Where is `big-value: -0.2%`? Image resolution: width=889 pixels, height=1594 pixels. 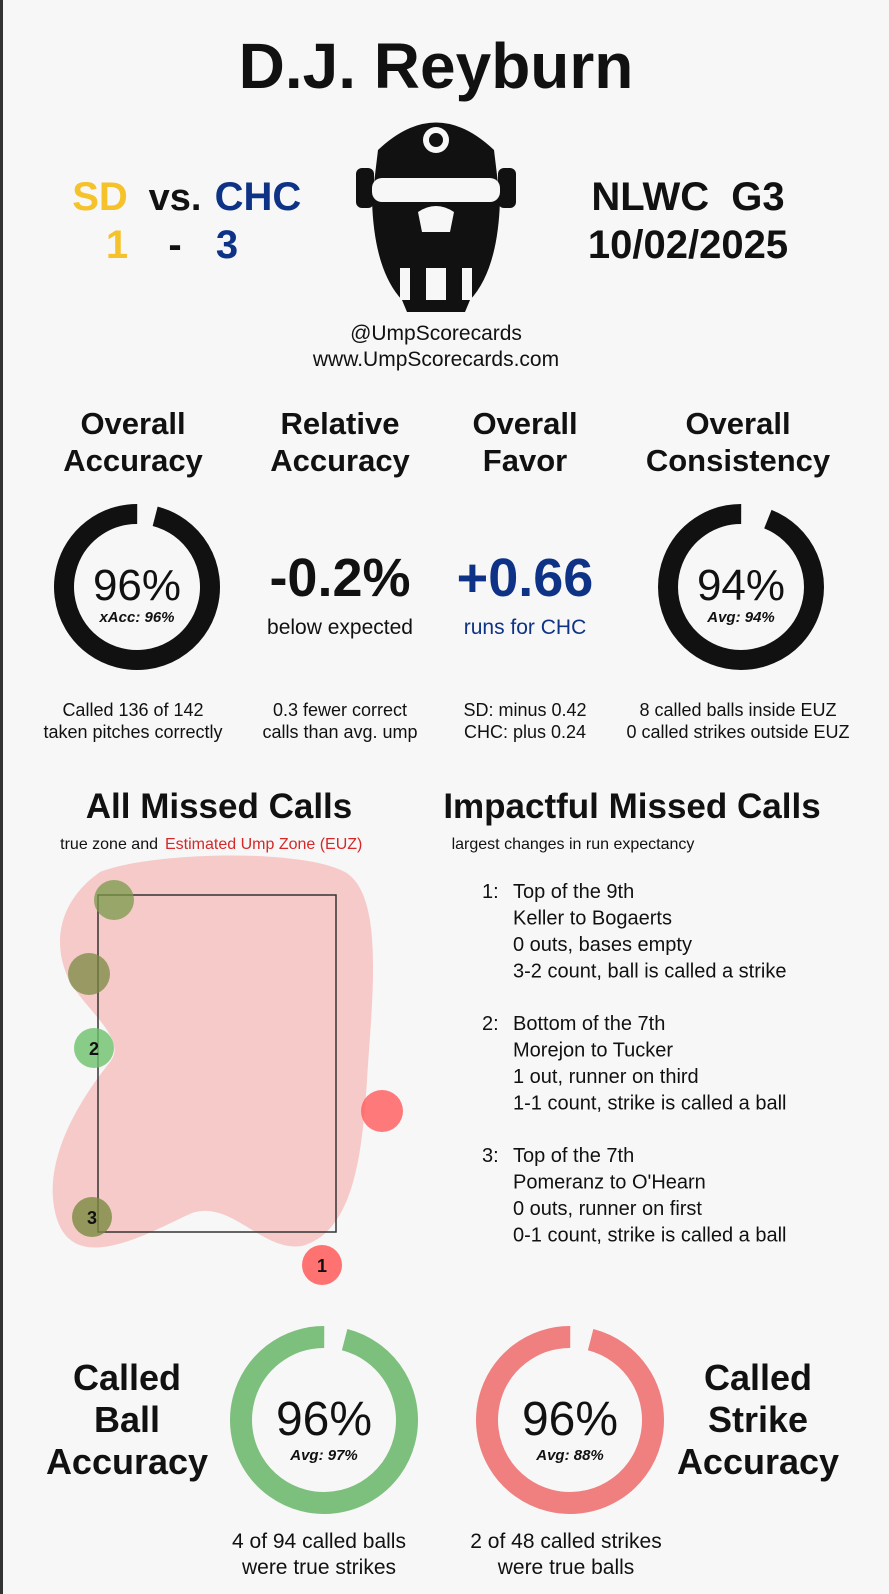
big-value: -0.2% is located at coordinates (339, 578).